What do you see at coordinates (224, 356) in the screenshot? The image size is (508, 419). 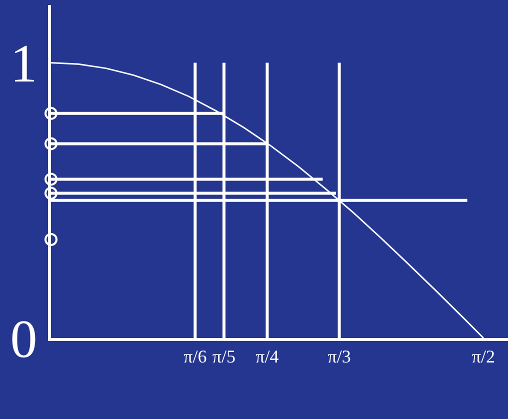 I see `x-tick-label: π/5` at bounding box center [224, 356].